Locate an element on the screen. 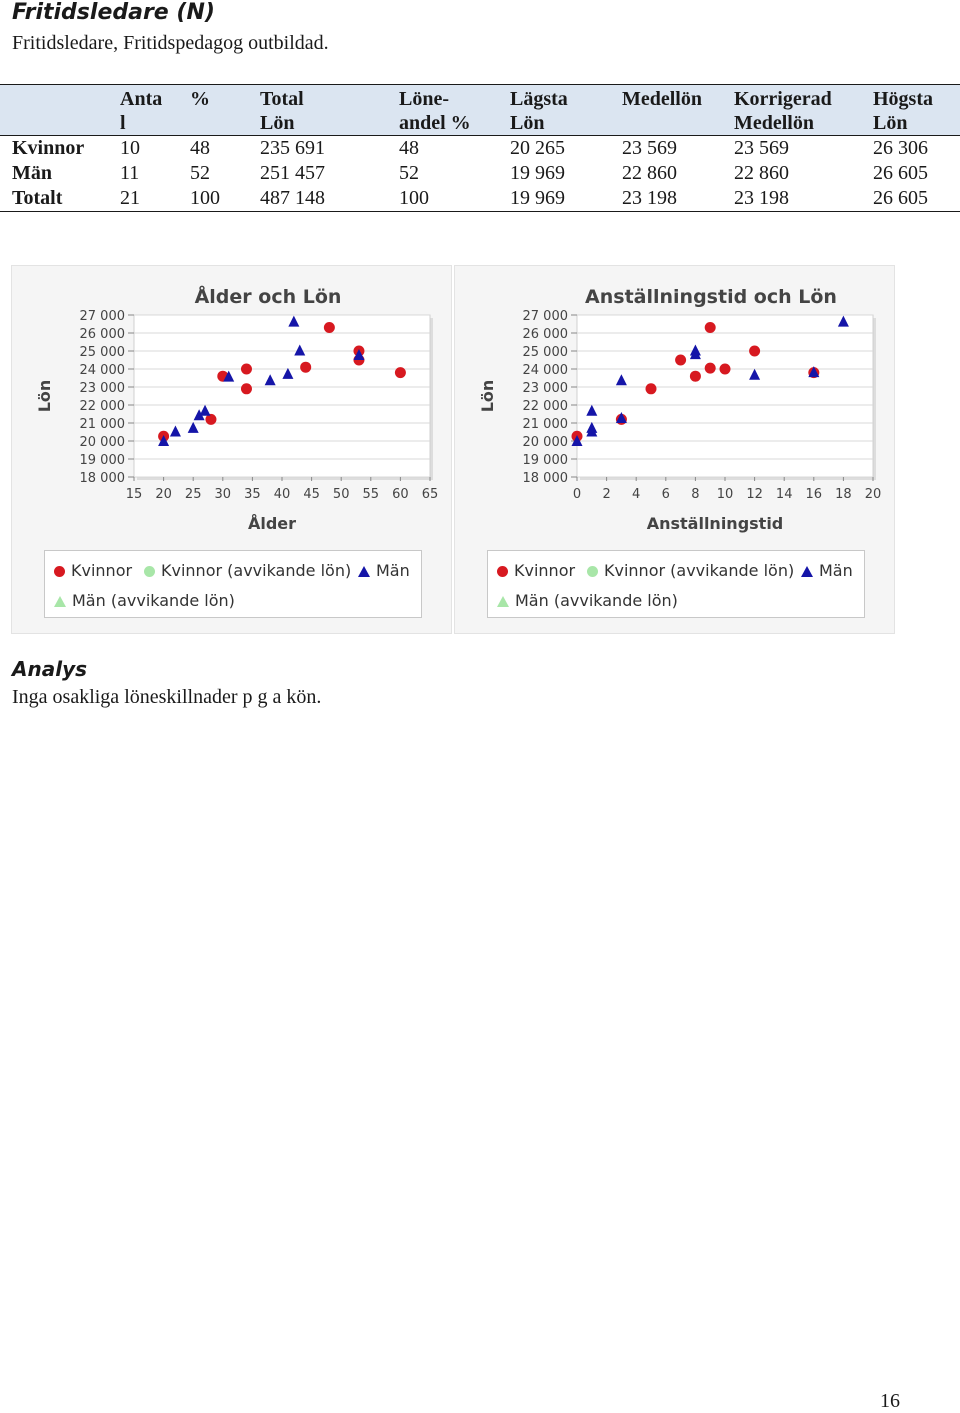 The width and height of the screenshot is (960, 1413). x-tick-label: 4 is located at coordinates (636, 494).